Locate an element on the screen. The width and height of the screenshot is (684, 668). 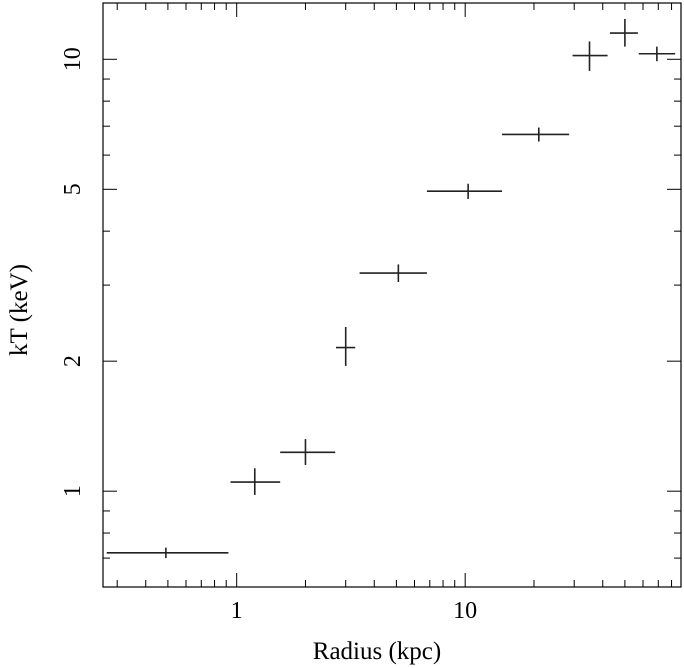
y-tick-label: 2 is located at coordinates (73, 361).